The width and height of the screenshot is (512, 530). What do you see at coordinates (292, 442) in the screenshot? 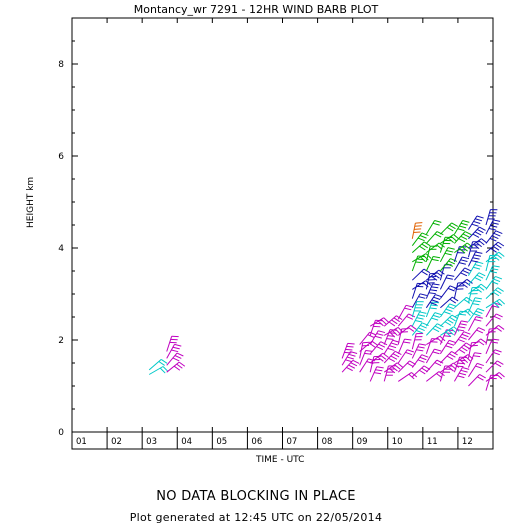
I see `x-tick-label: 07` at bounding box center [292, 442].